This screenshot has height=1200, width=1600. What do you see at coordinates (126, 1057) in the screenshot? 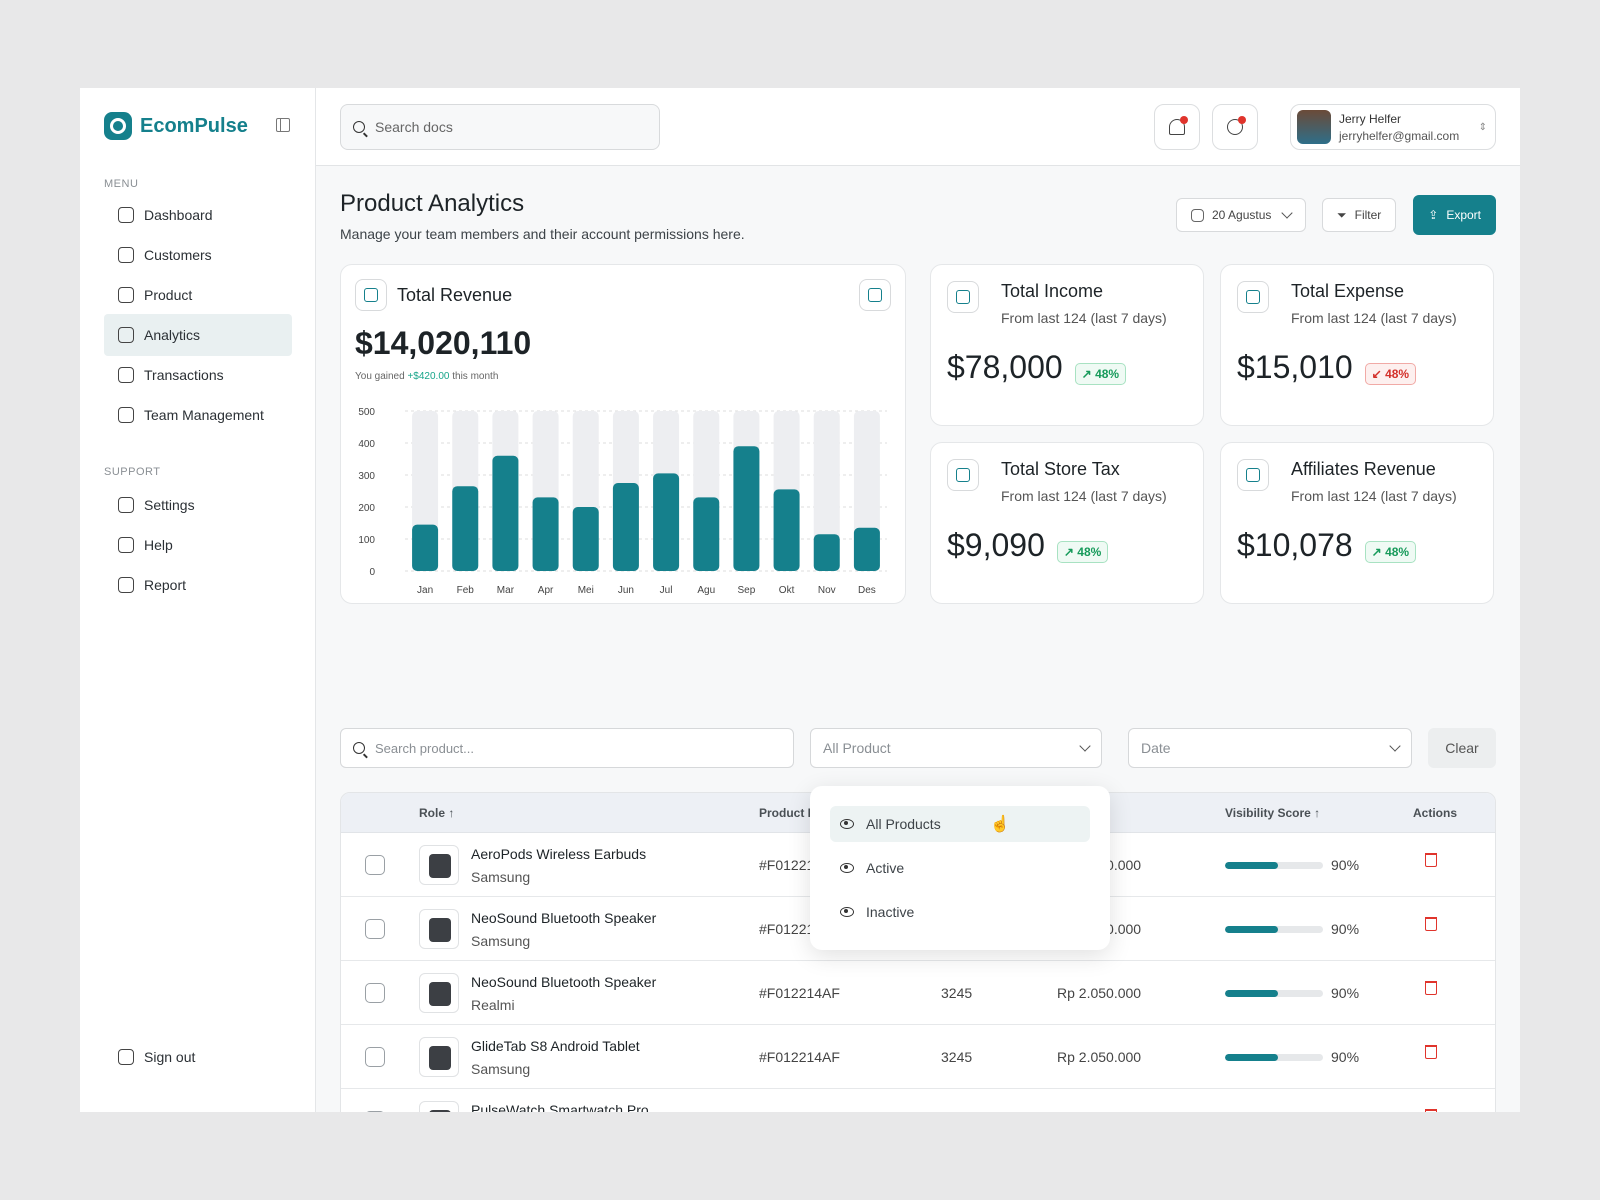
I see `sign-out-icon` at bounding box center [126, 1057].